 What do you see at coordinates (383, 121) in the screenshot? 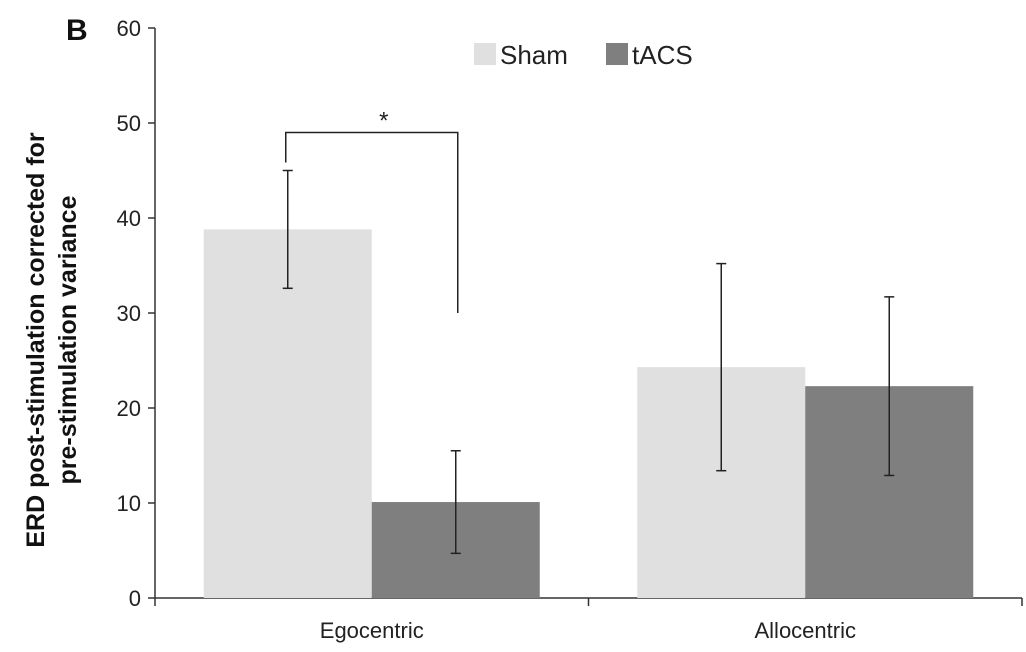
I see `significance-star: *` at bounding box center [383, 121].